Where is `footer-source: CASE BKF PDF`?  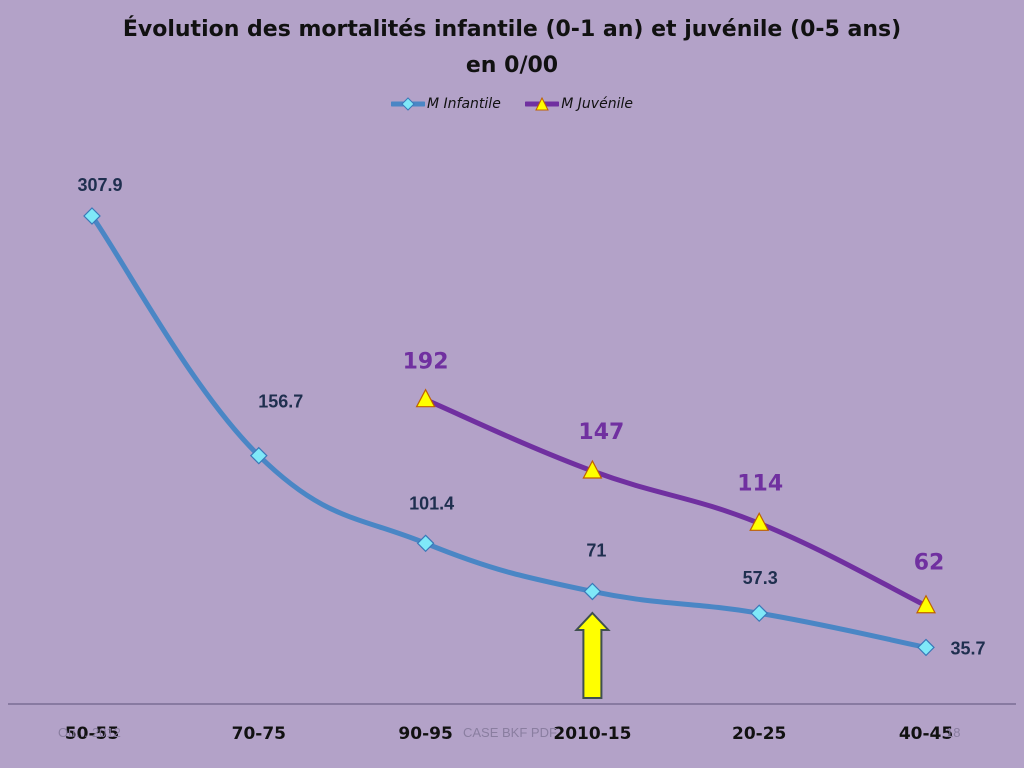
footer-source: CASE BKF PDF is located at coordinates (510, 732).